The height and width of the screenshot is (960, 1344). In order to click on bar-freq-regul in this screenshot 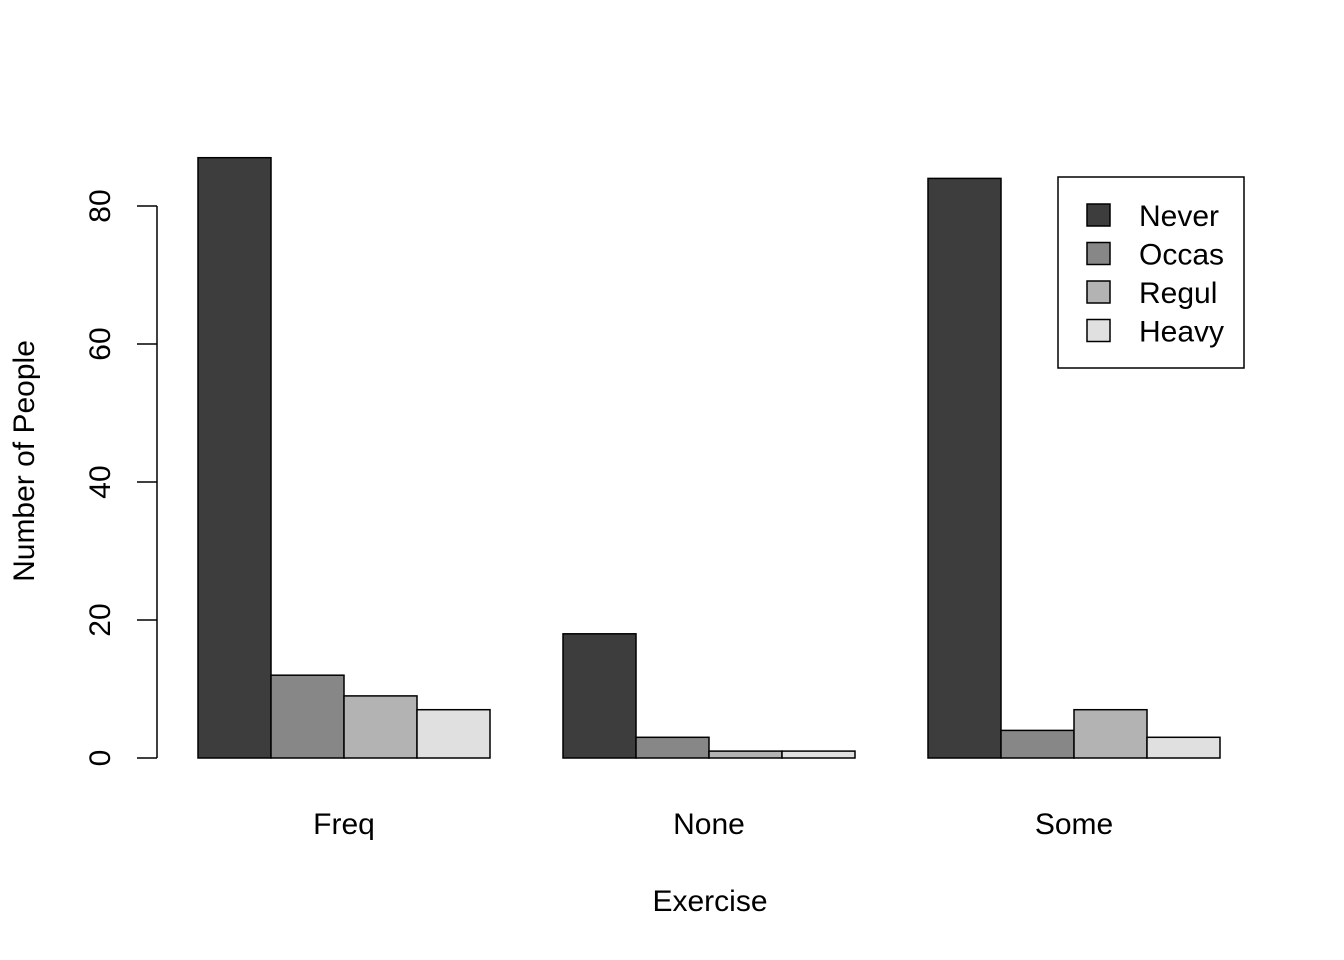, I will do `click(380, 727)`.